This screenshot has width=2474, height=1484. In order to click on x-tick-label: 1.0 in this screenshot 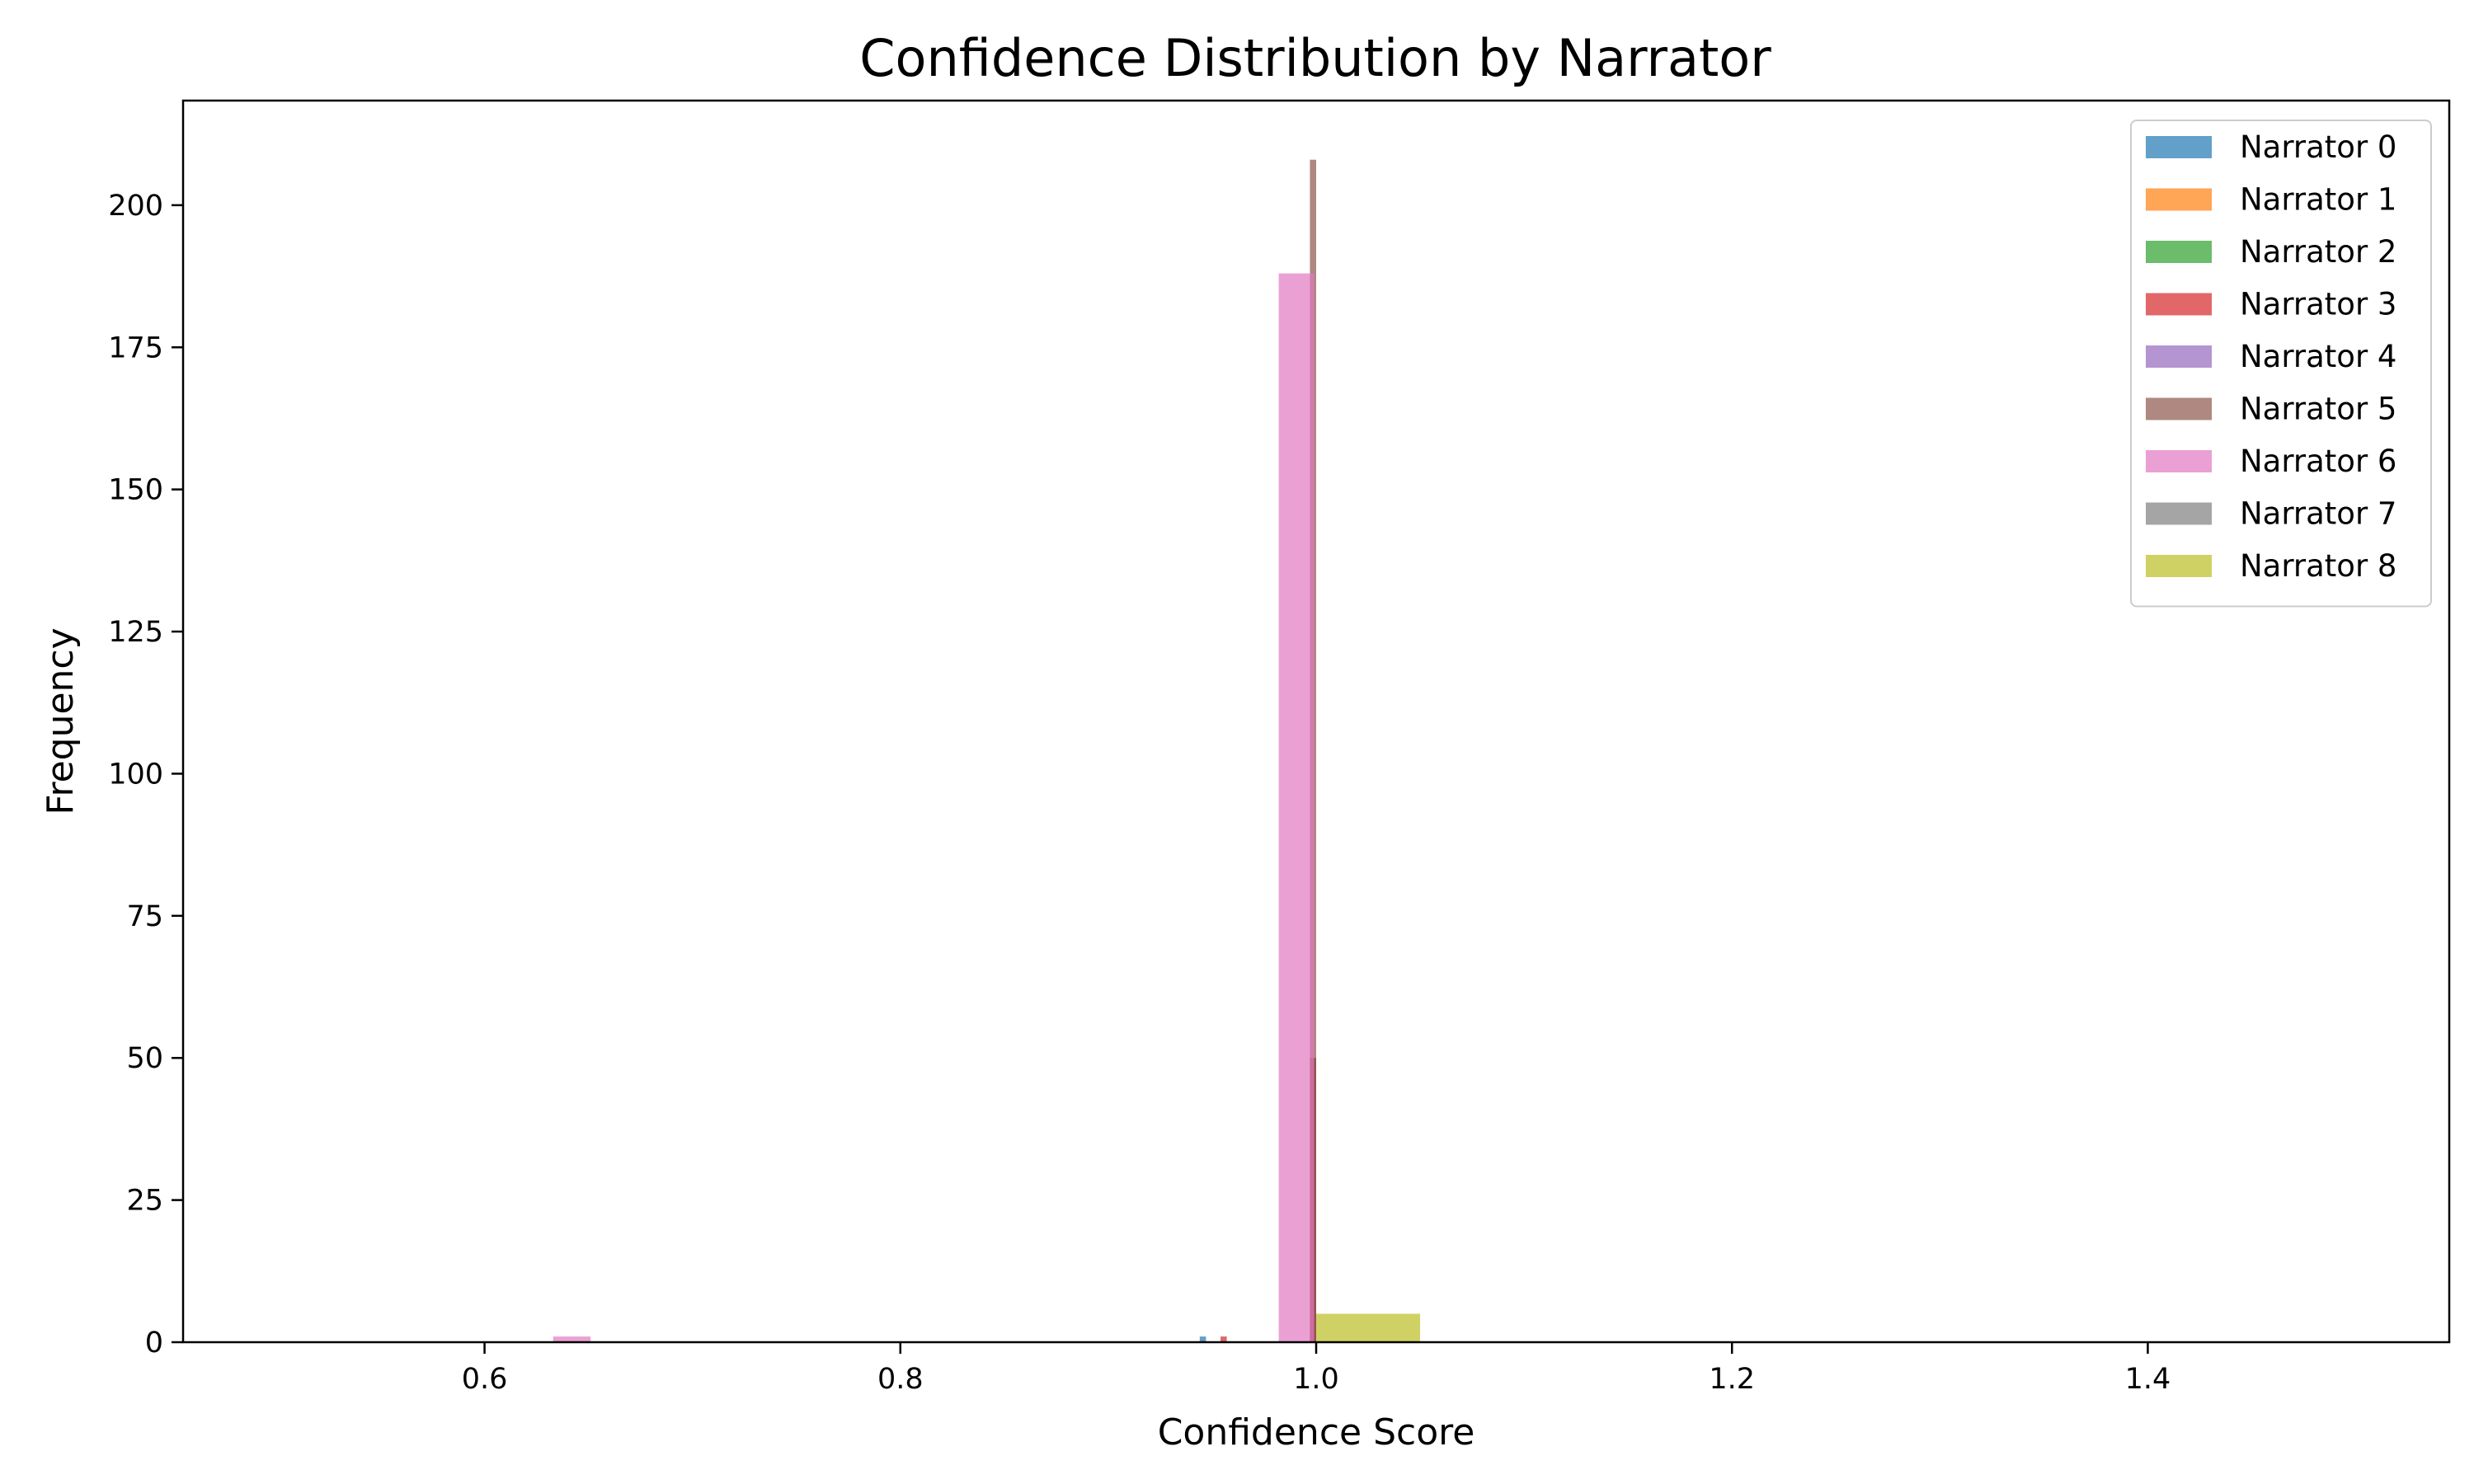, I will do `click(1316, 1379)`.